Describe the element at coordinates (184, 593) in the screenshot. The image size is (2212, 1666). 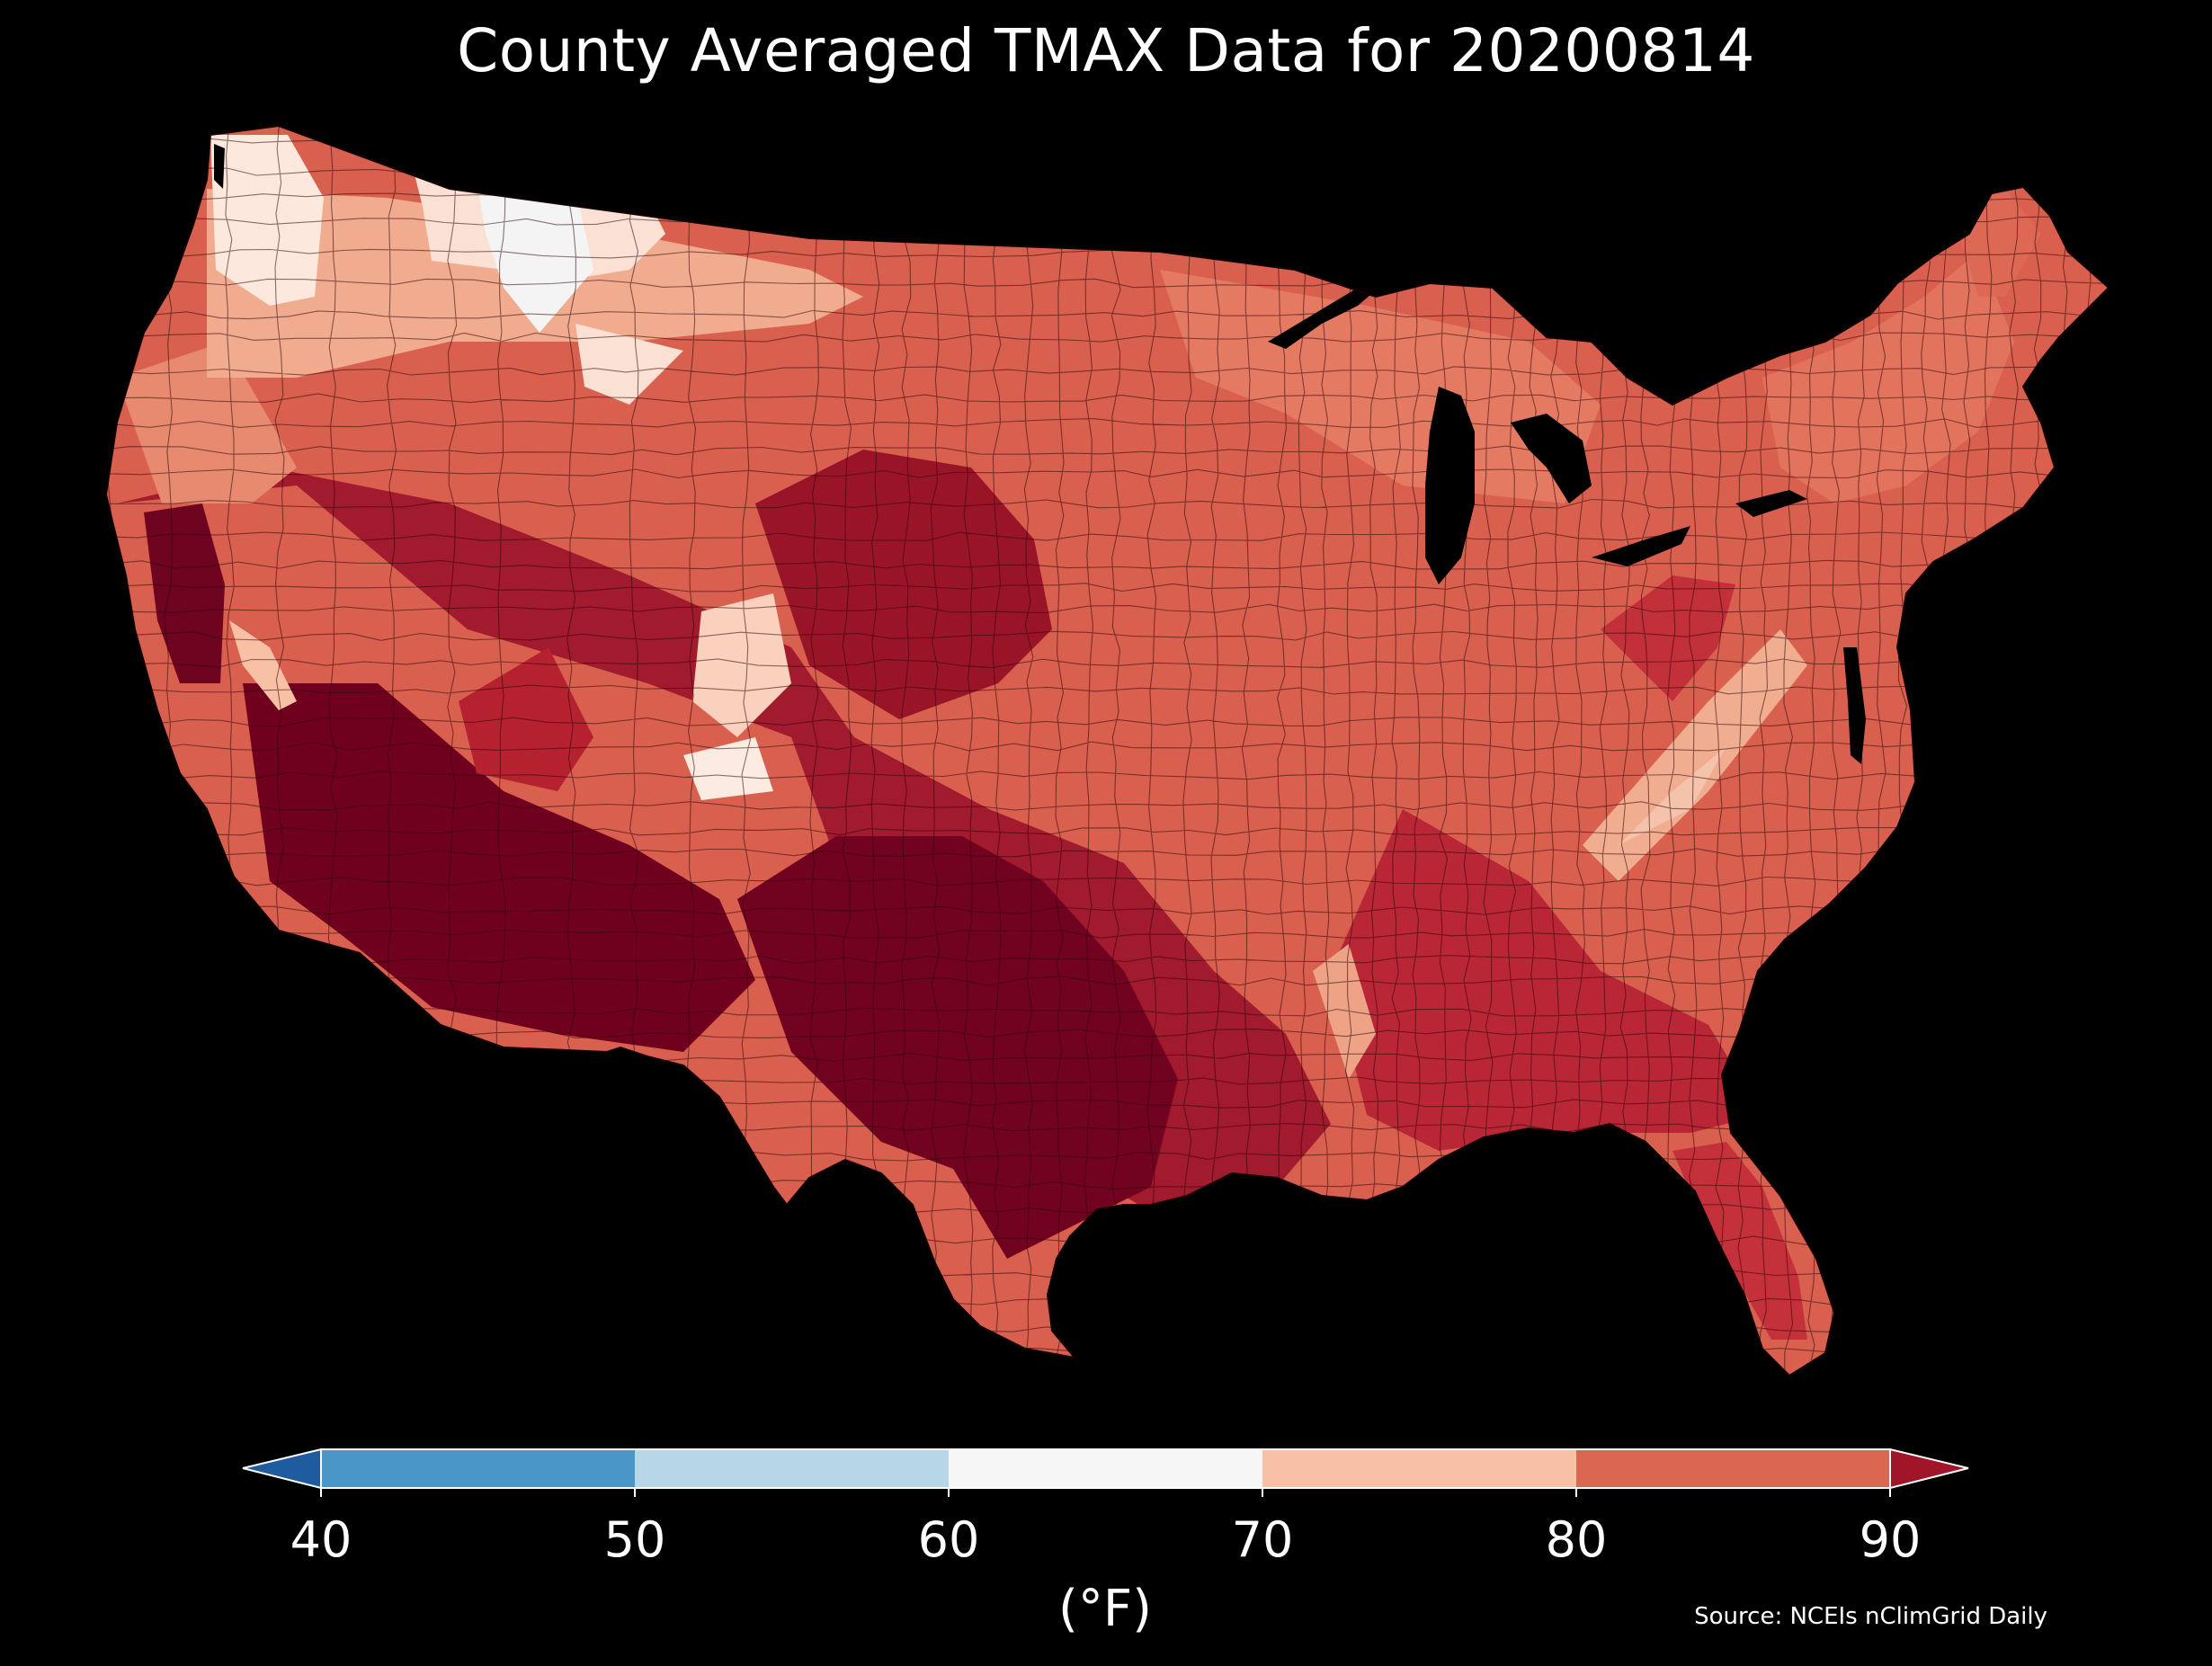
I see `region-california-valley-hottest` at that location.